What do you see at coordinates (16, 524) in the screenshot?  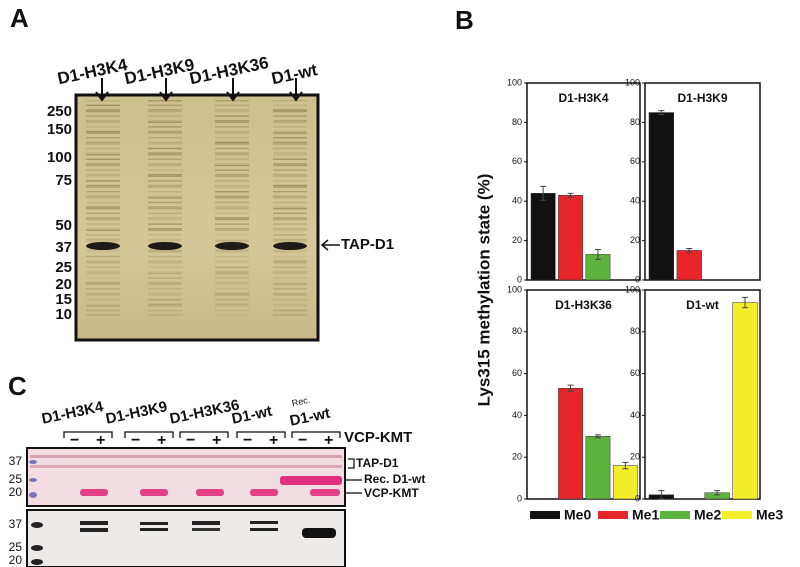 I see `marker-label: 37` at bounding box center [16, 524].